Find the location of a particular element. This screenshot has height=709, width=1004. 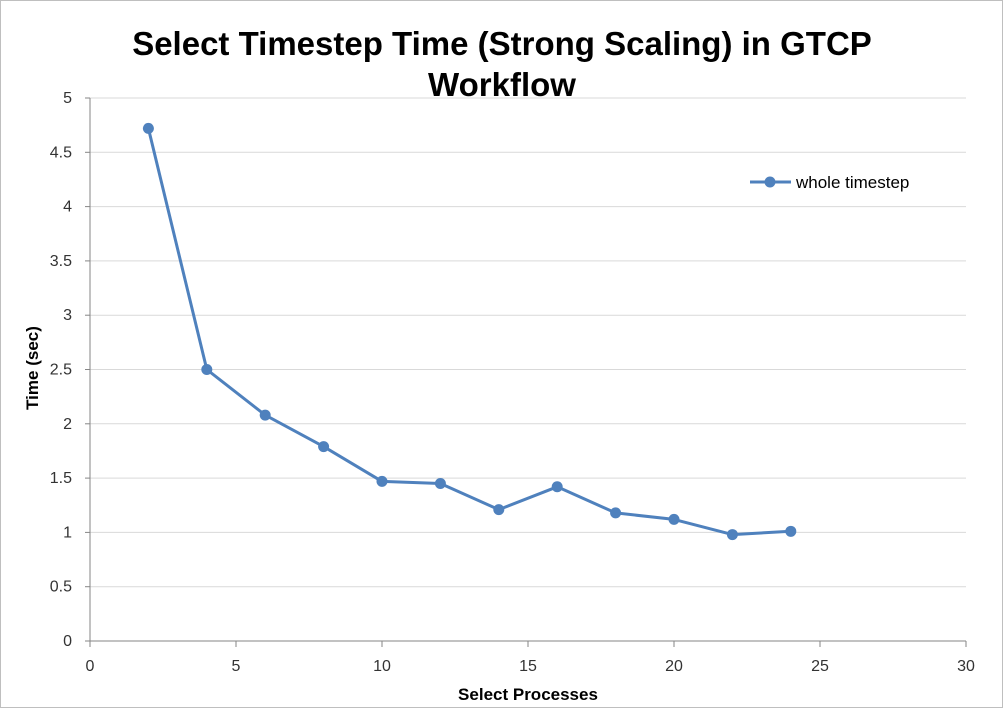

y-tick-label: 1.5 is located at coordinates (61, 478).